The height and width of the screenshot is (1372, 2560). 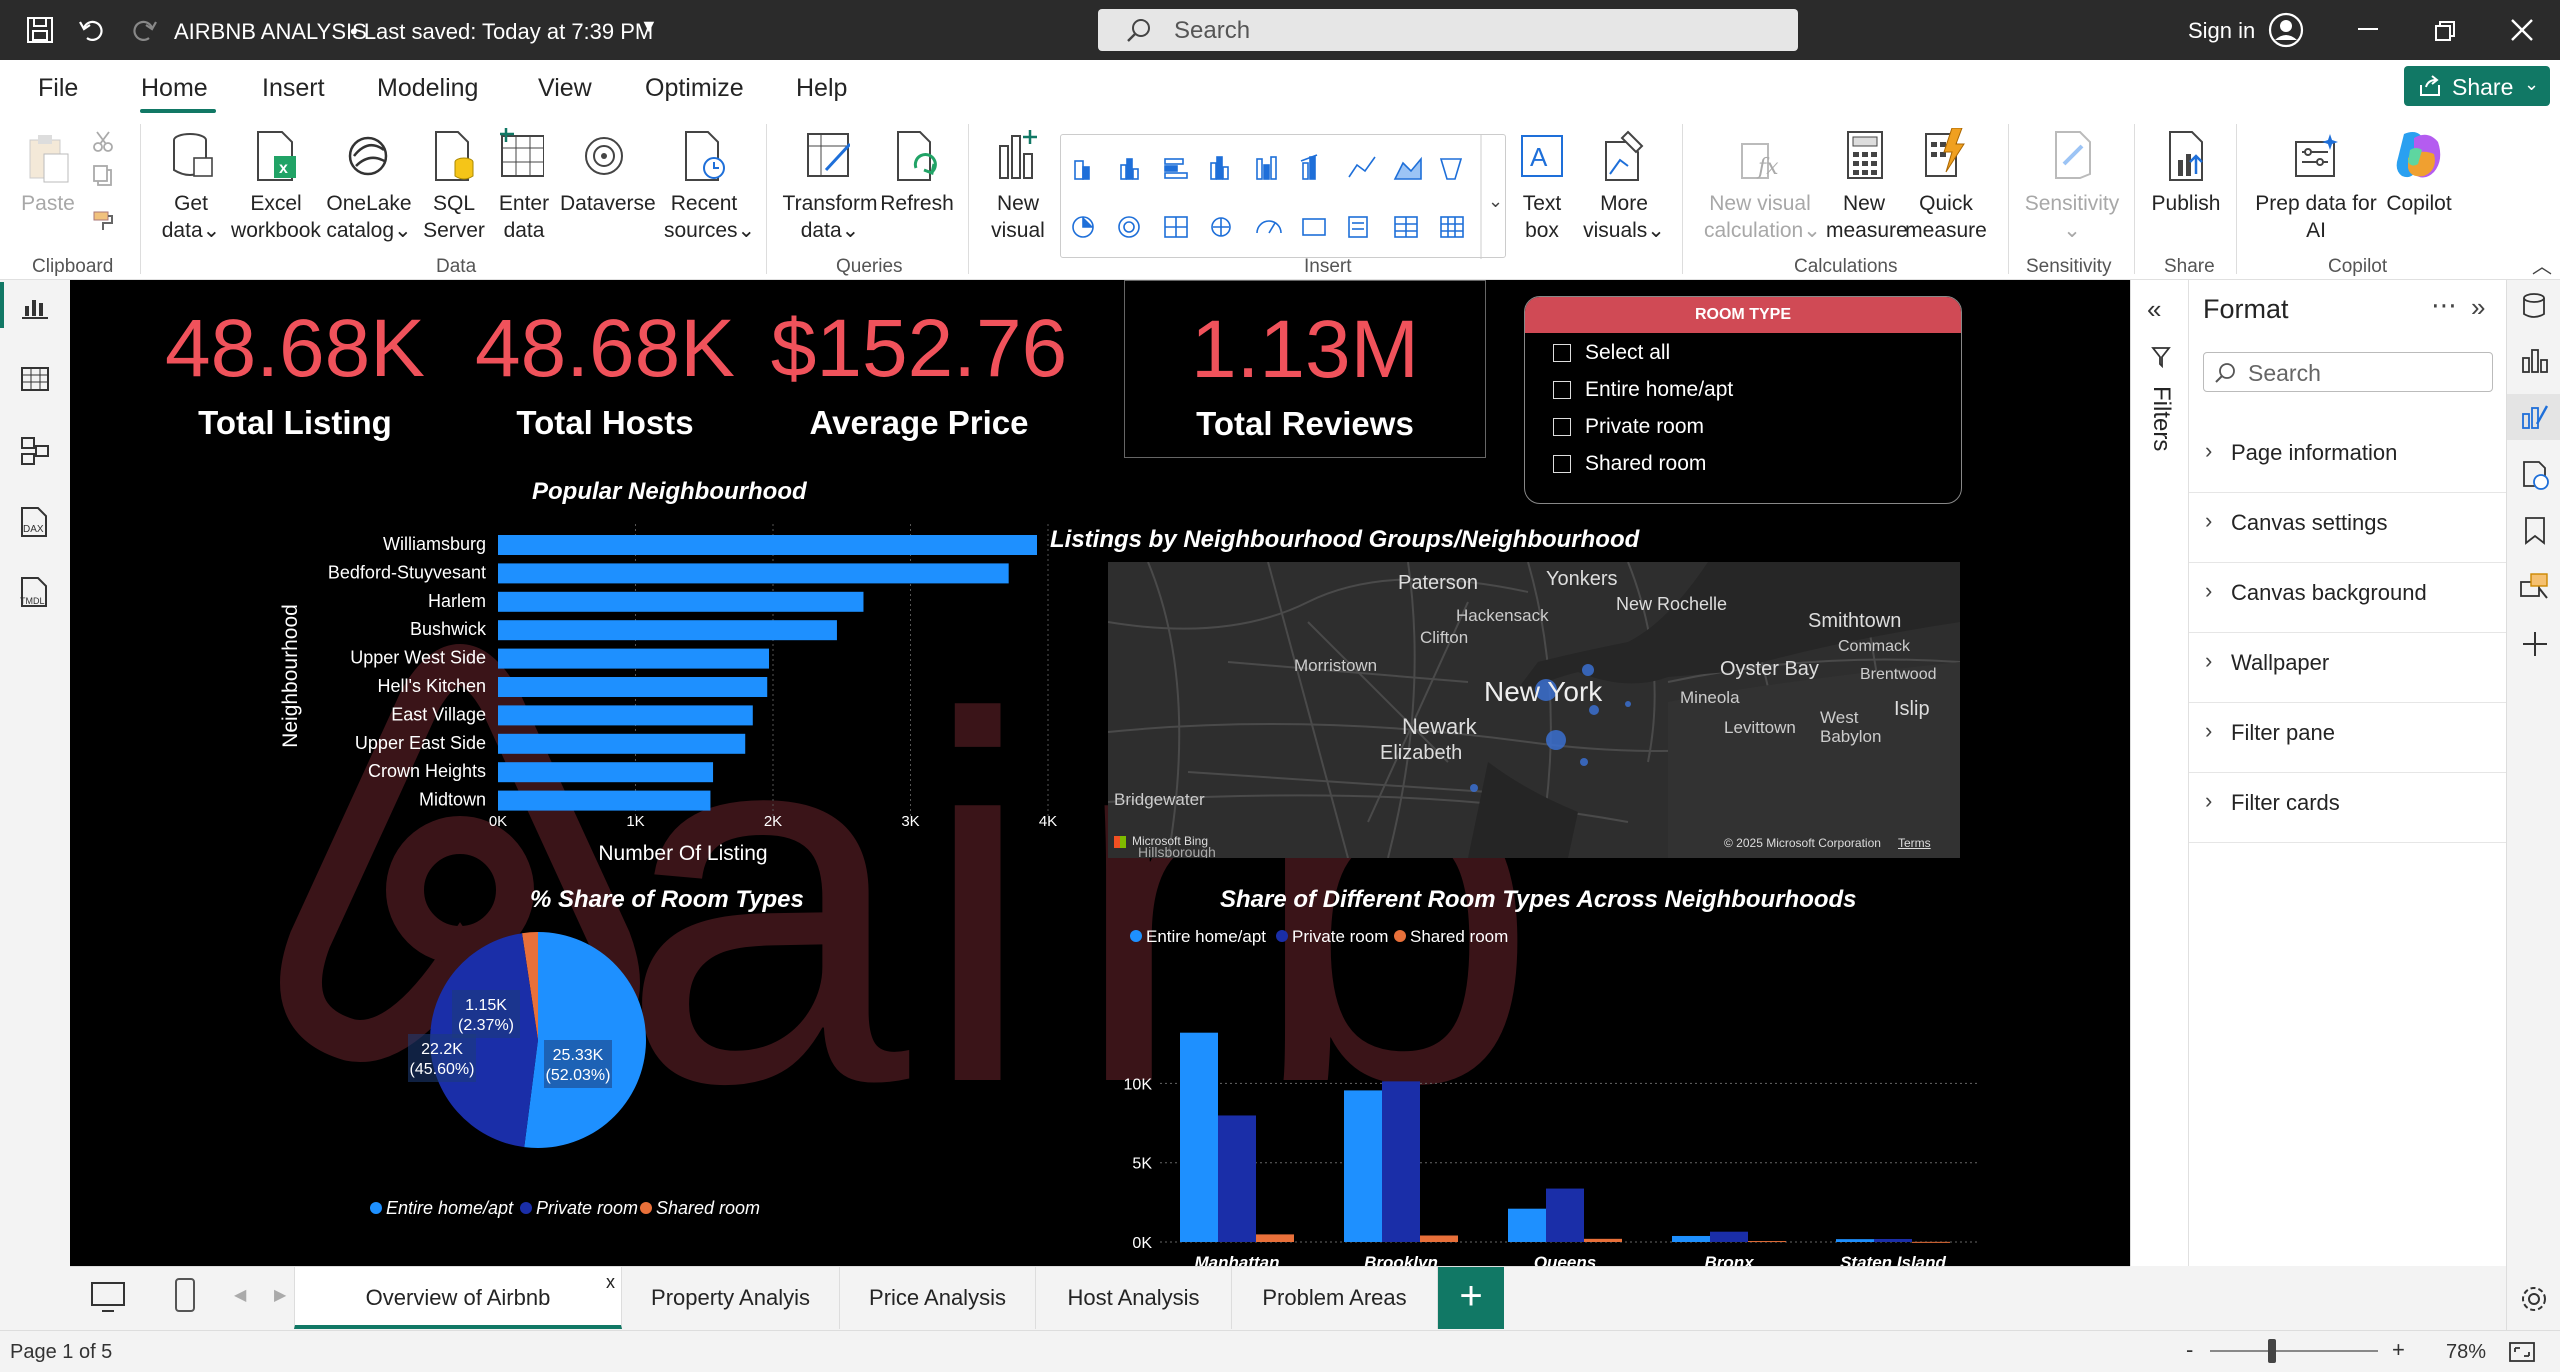 I want to click on fit-to-page-icon, so click(x=2522, y=1352).